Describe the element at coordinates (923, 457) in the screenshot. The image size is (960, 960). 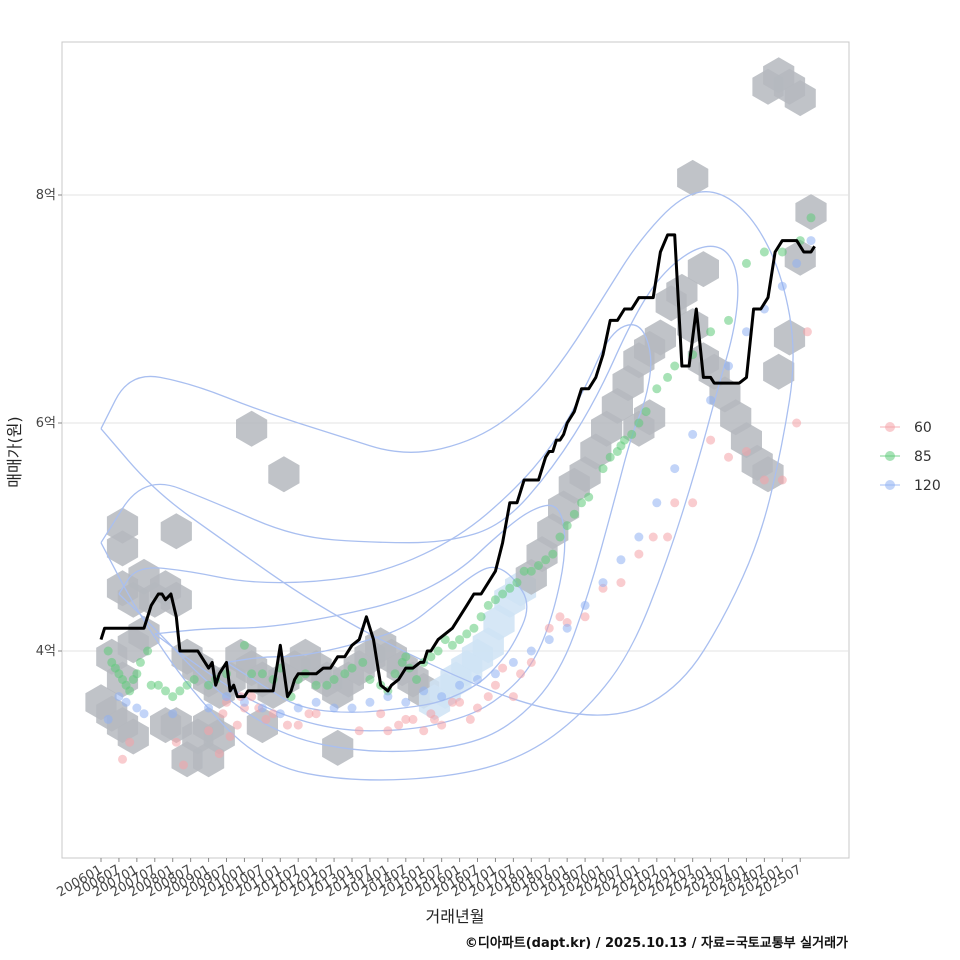
I see `legend-label: 85` at that location.